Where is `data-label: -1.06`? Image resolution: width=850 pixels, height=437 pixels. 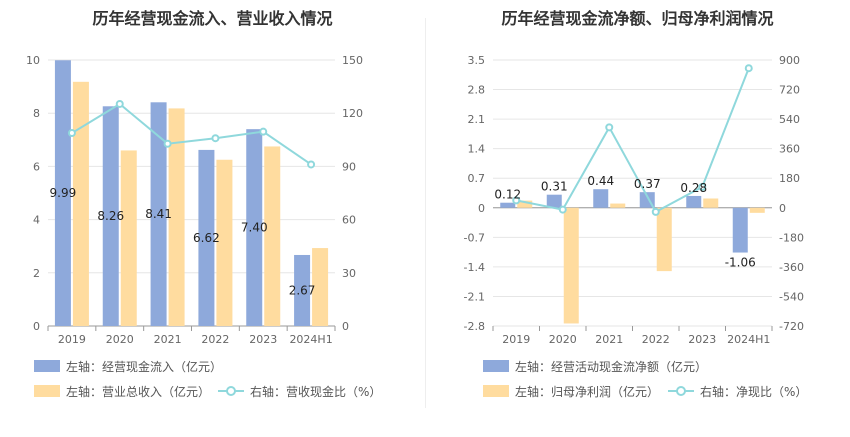 data-label: -1.06 is located at coordinates (740, 263).